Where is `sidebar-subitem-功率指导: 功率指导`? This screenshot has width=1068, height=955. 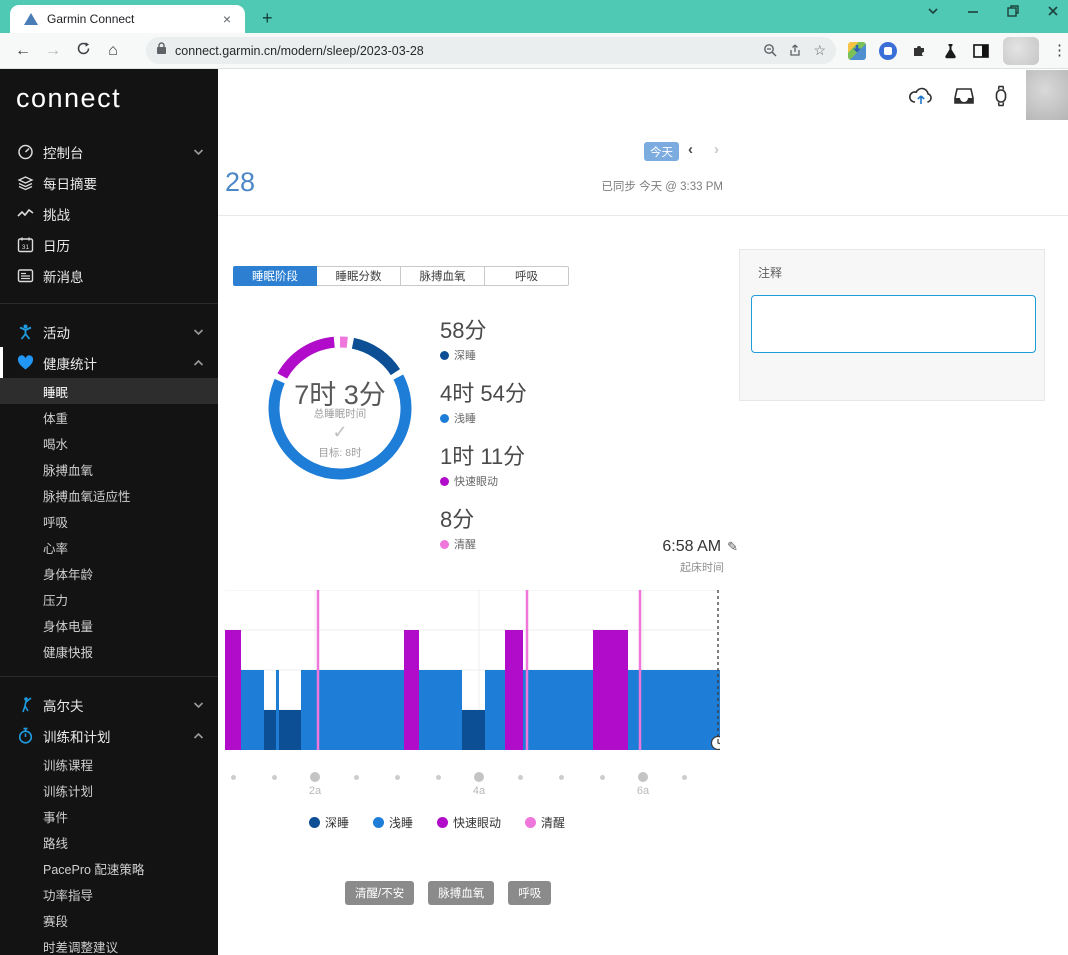
sidebar-subitem-功率指导: 功率指导 is located at coordinates (68, 895).